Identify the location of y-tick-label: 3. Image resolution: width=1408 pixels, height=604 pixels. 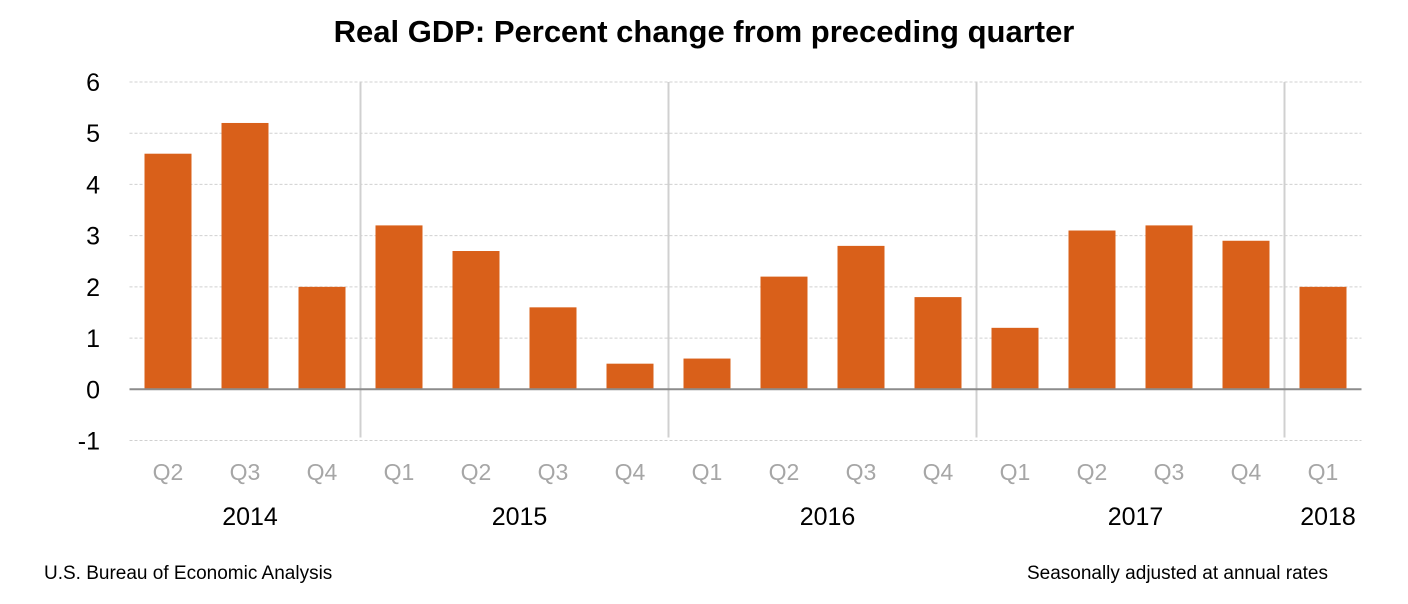
(93, 237).